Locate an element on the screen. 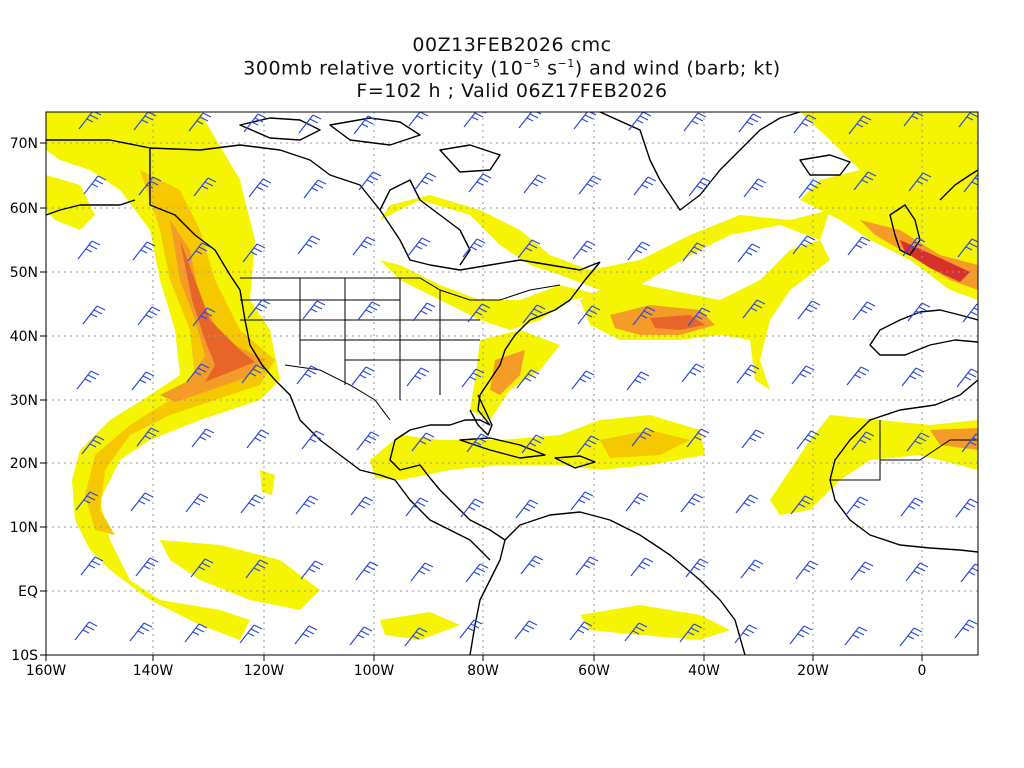  map-valid-time: F=102 h ; Valid 06Z17FEB2026 is located at coordinates (512, 91).